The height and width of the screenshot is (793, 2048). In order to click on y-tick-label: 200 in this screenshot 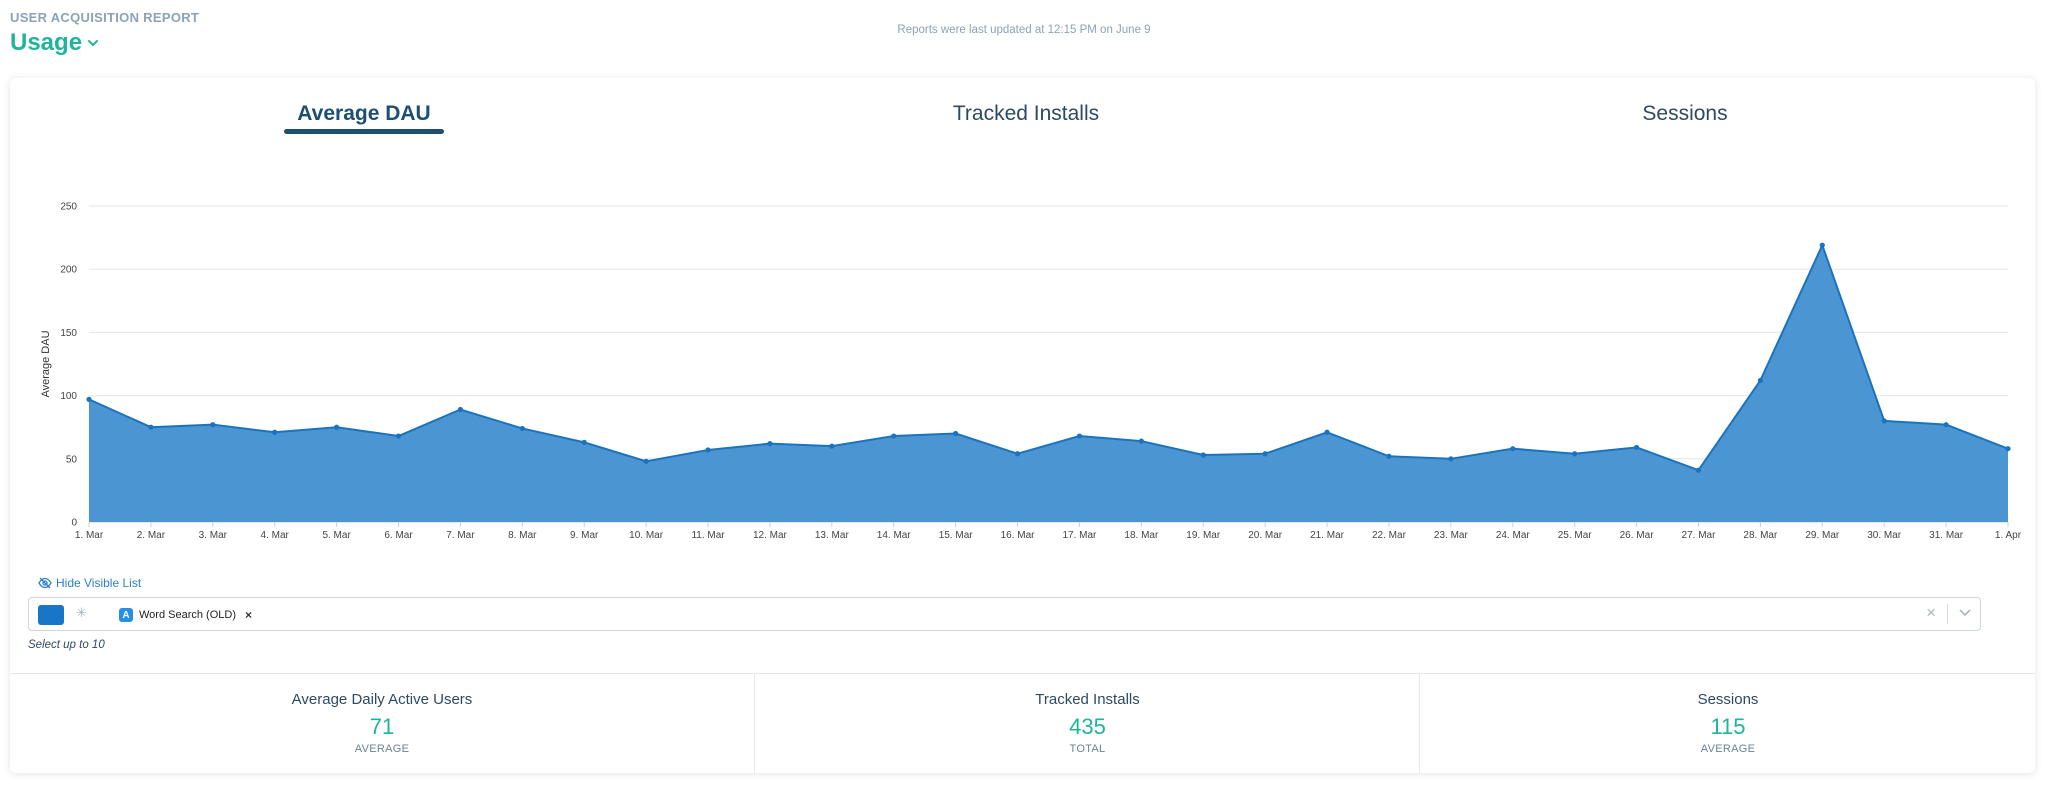, I will do `click(68, 270)`.